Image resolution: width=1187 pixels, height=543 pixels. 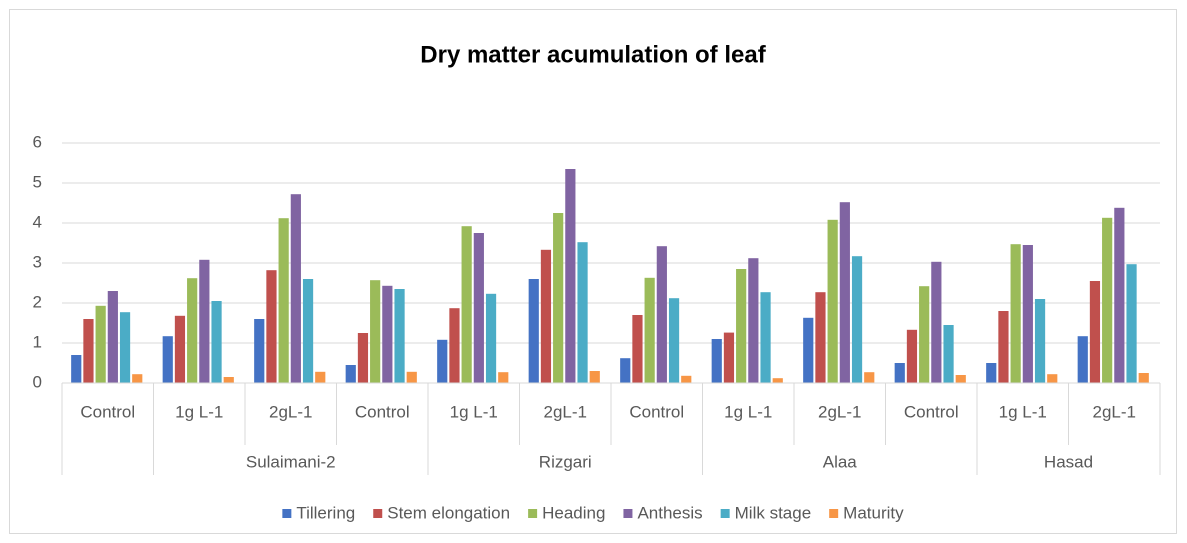 What do you see at coordinates (37, 341) in the screenshot?
I see `y-tick-label: 1` at bounding box center [37, 341].